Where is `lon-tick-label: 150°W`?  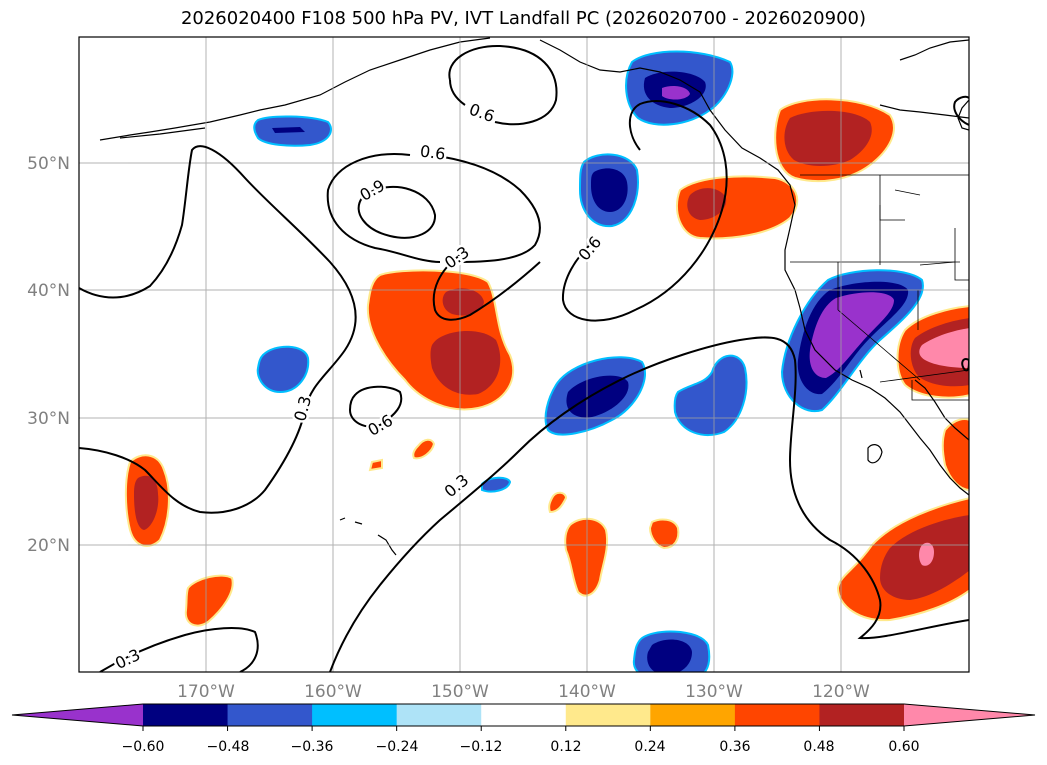 lon-tick-label: 150°W is located at coordinates (460, 692).